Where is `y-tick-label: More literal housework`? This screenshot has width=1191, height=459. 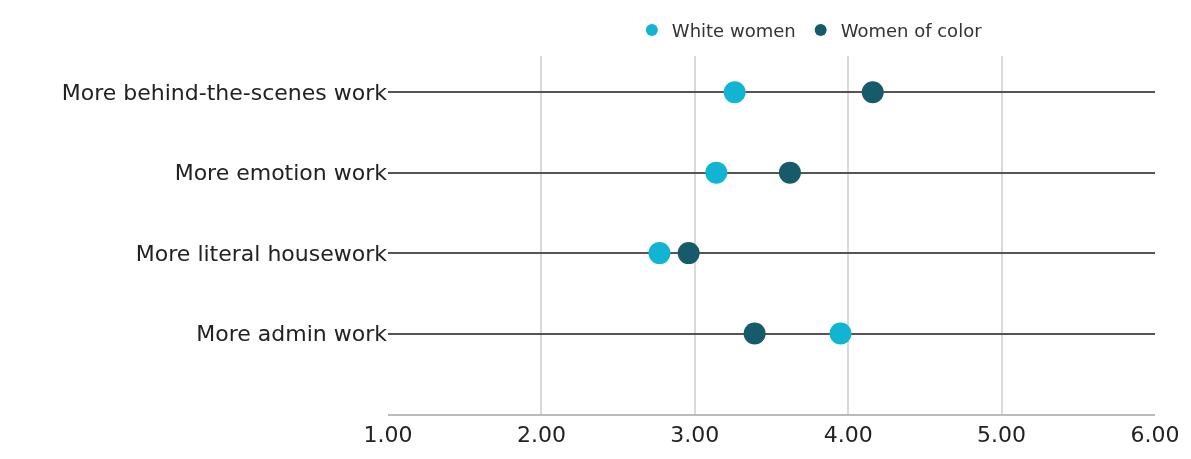
y-tick-label: More literal housework is located at coordinates (261, 253).